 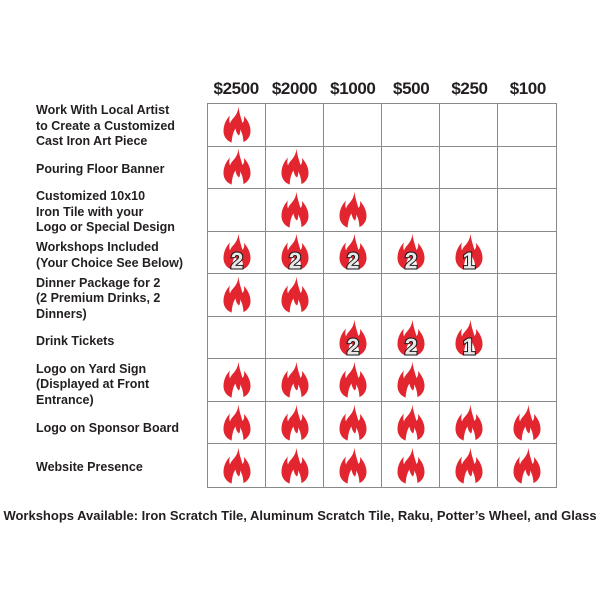 What do you see at coordinates (89, 467) in the screenshot?
I see `benefit-label: Website Presence` at bounding box center [89, 467].